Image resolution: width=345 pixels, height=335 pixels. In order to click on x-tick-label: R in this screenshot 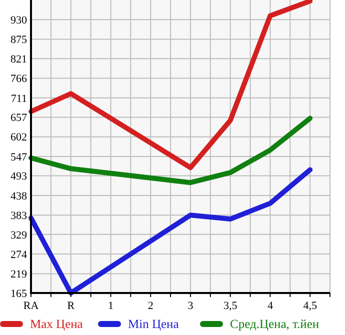, I will do `click(71, 306)`.